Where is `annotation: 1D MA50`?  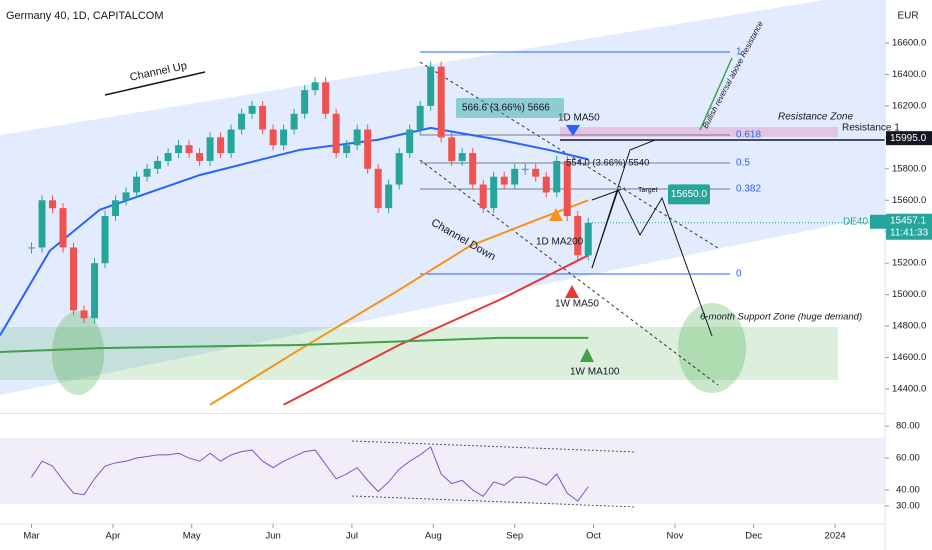
annotation: 1D MA50 is located at coordinates (579, 118).